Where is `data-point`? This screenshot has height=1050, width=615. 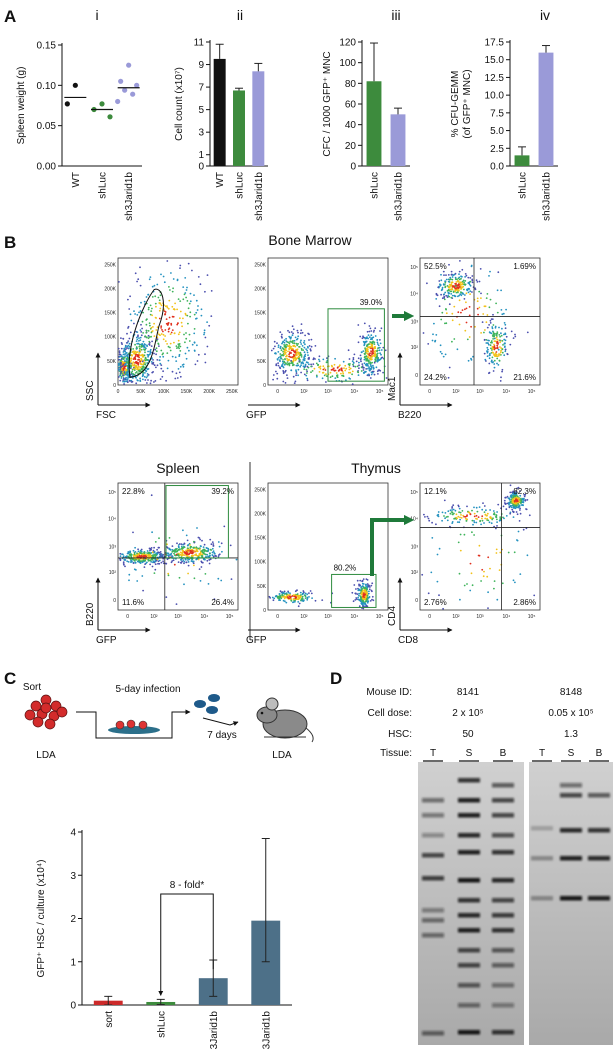 data-point is located at coordinates (128, 65).